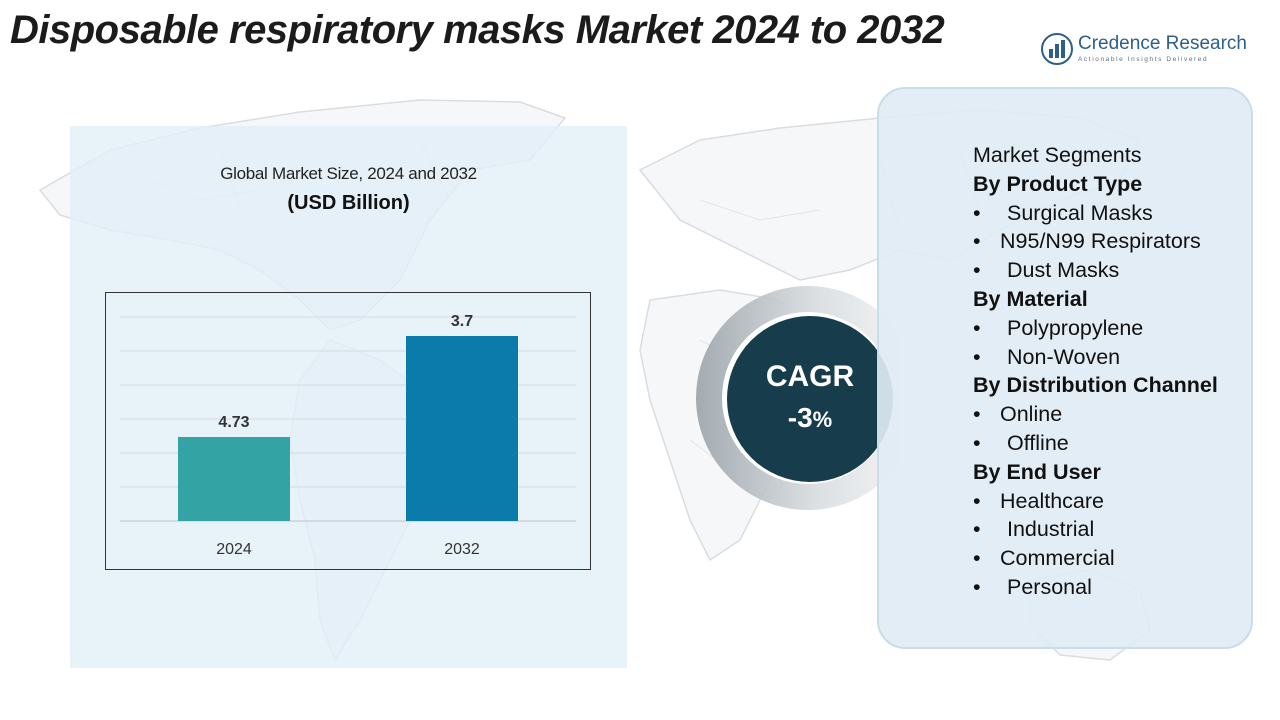 Image resolution: width=1280 pixels, height=720 pixels. What do you see at coordinates (1115, 587) in the screenshot?
I see `segment-item: • Personal` at bounding box center [1115, 587].